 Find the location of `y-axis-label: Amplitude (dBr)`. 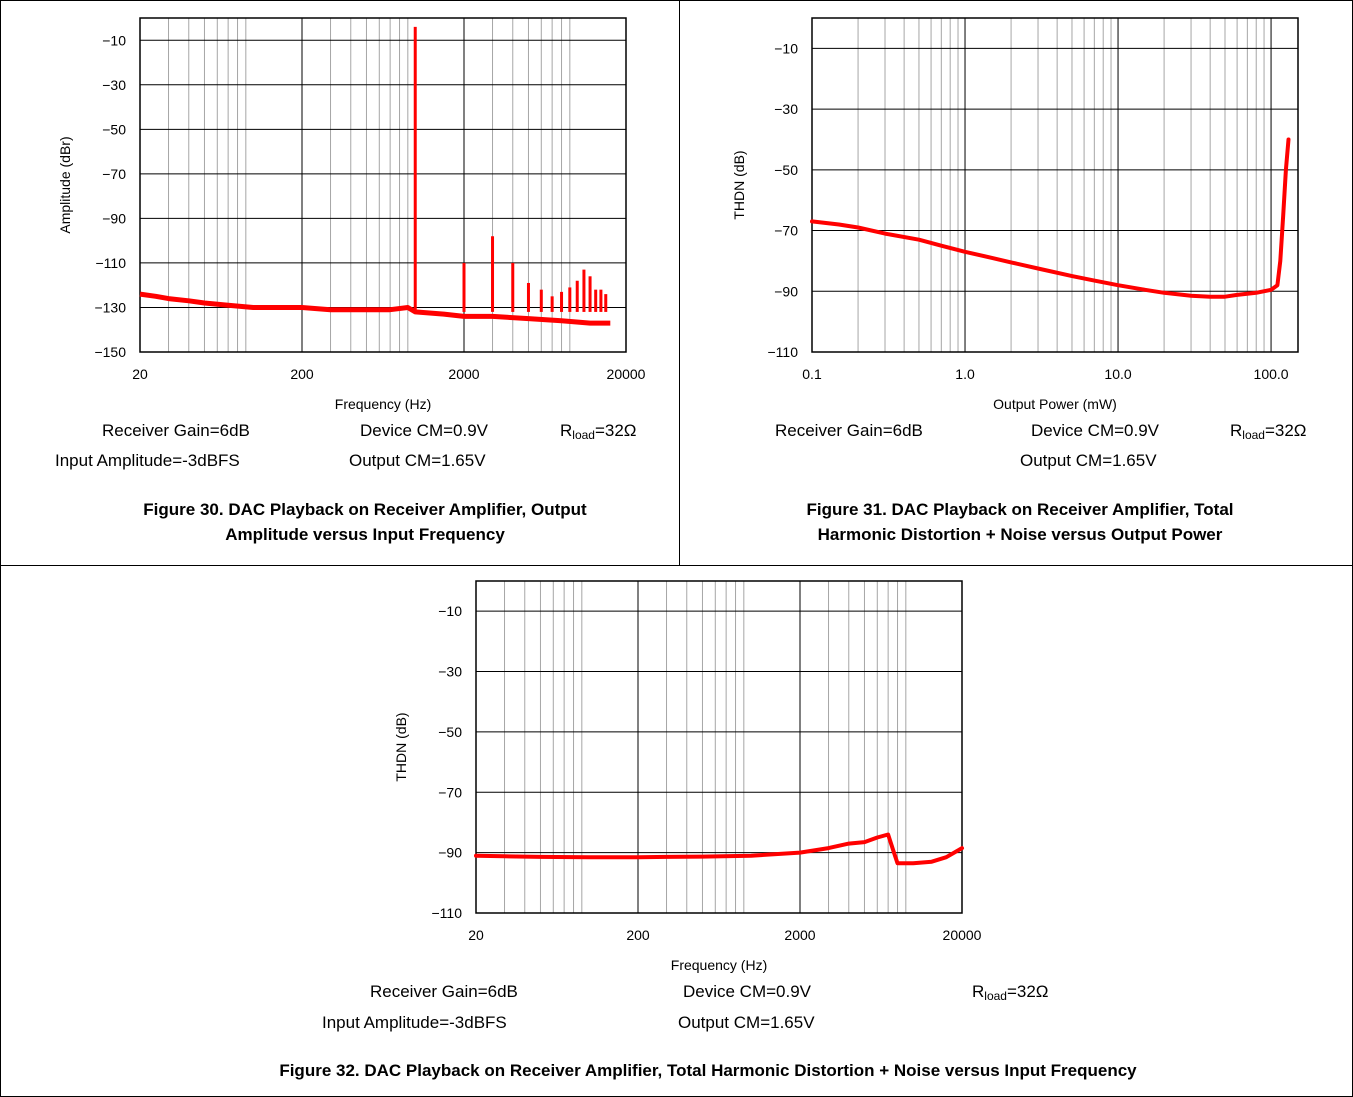

y-axis-label: Amplitude (dBr) is located at coordinates (65, 184).